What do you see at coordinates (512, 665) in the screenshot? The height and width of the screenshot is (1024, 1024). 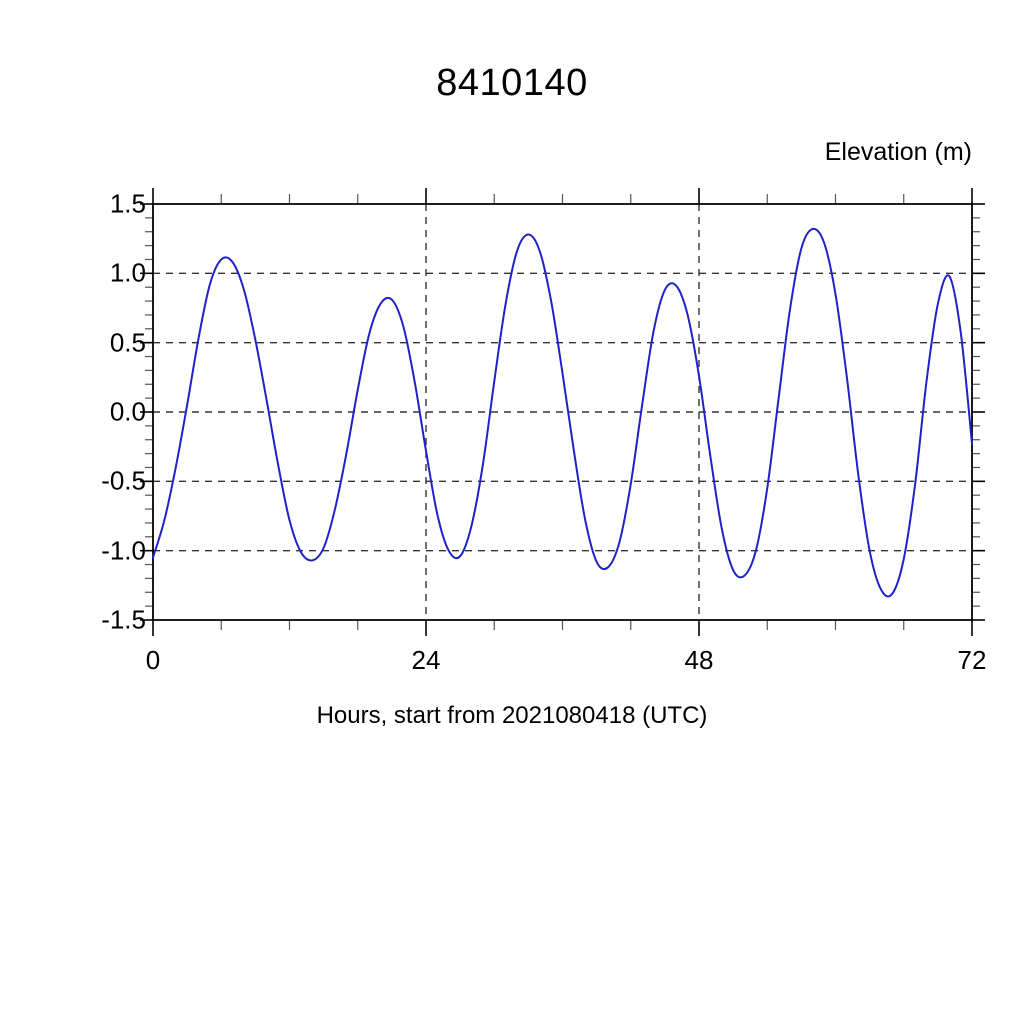 I see `x-axis-tick-labels: 0 24 48 72` at bounding box center [512, 665].